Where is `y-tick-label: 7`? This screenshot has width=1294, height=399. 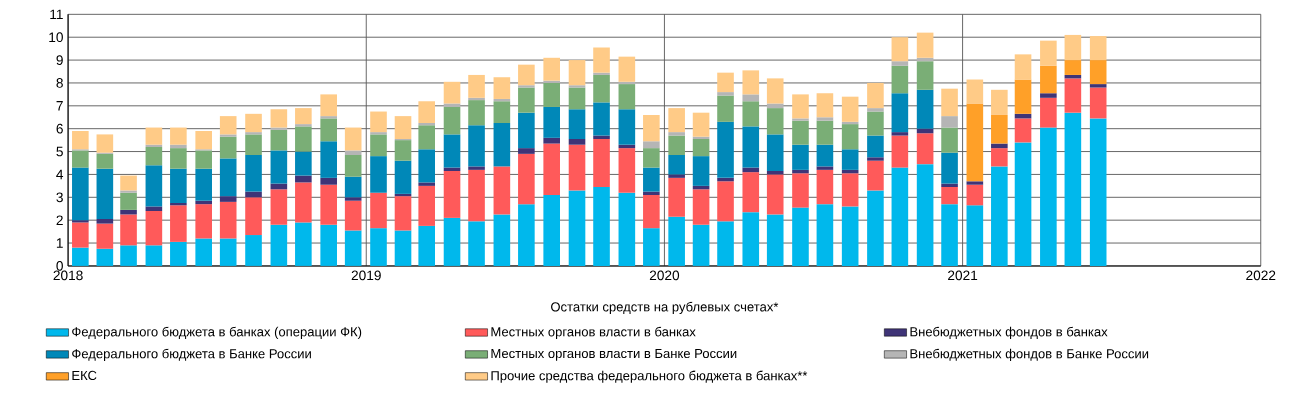 y-tick-label: 7 is located at coordinates (59, 106).